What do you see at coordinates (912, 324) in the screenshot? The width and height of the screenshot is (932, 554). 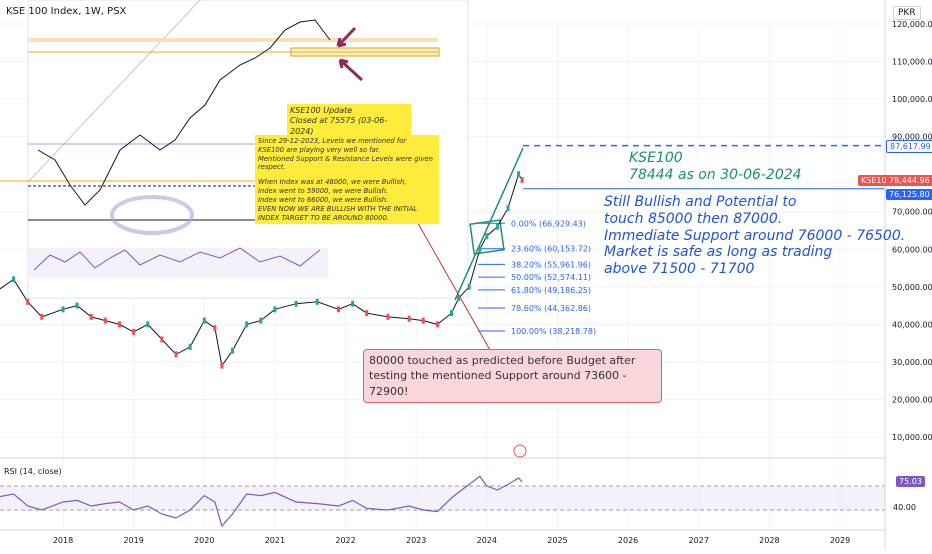 I see `price-axis-label: 40,000.00` at bounding box center [912, 324].